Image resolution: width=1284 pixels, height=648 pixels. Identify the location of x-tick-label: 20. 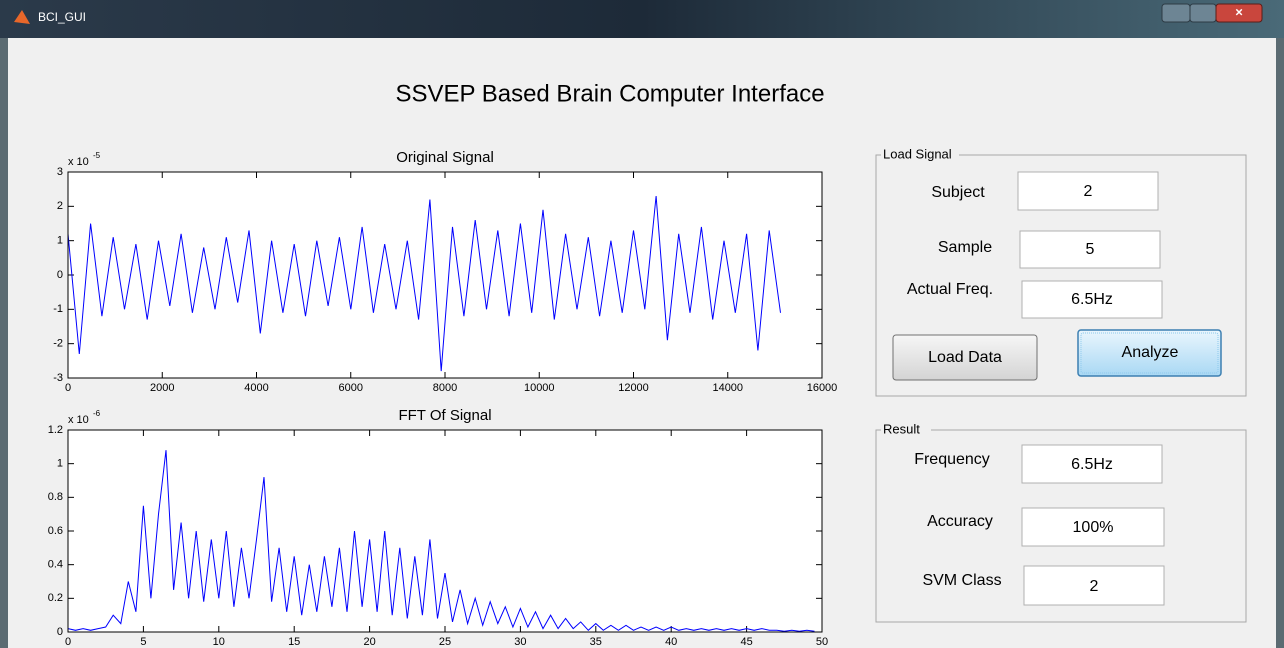
(369, 642).